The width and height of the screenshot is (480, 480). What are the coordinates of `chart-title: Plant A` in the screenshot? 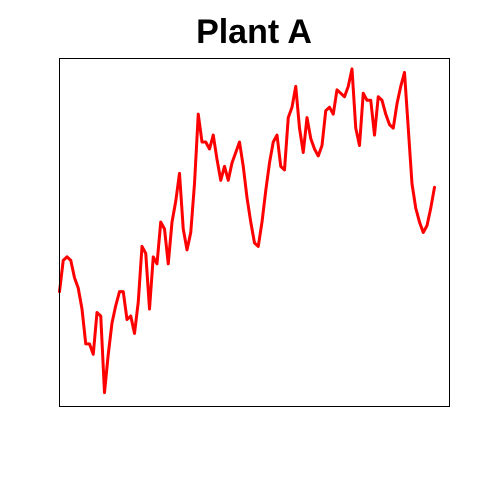 It's located at (254, 32).